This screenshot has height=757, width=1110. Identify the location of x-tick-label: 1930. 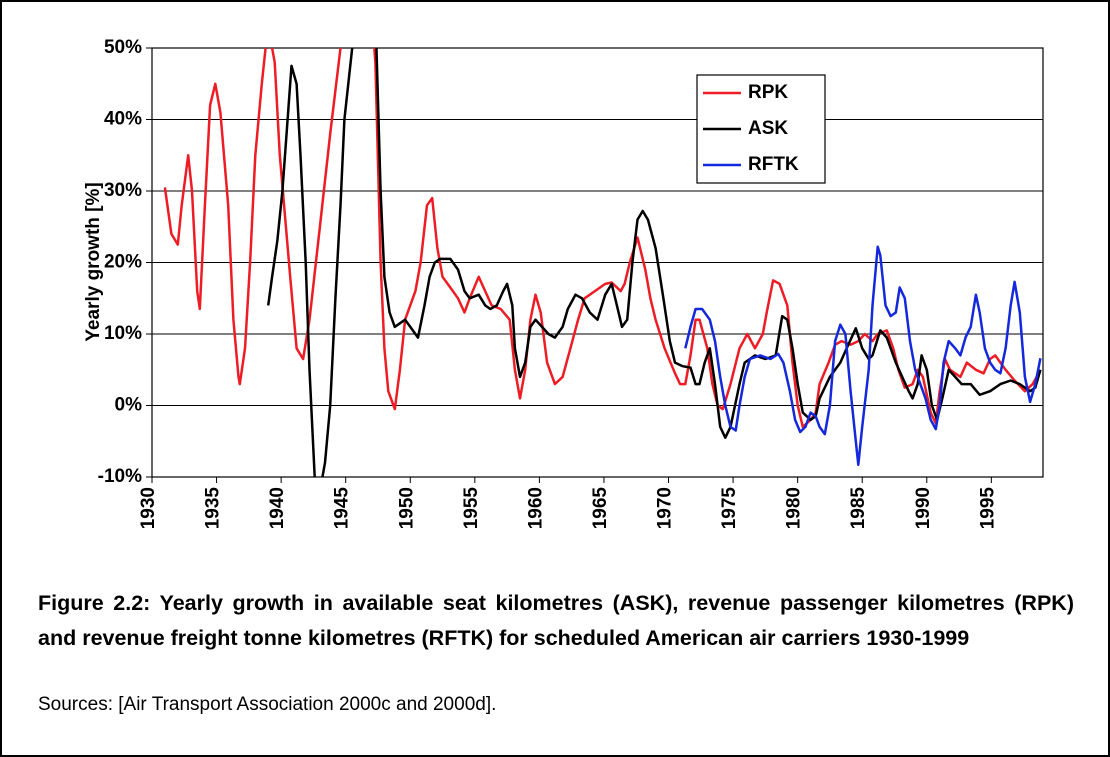
(148, 508).